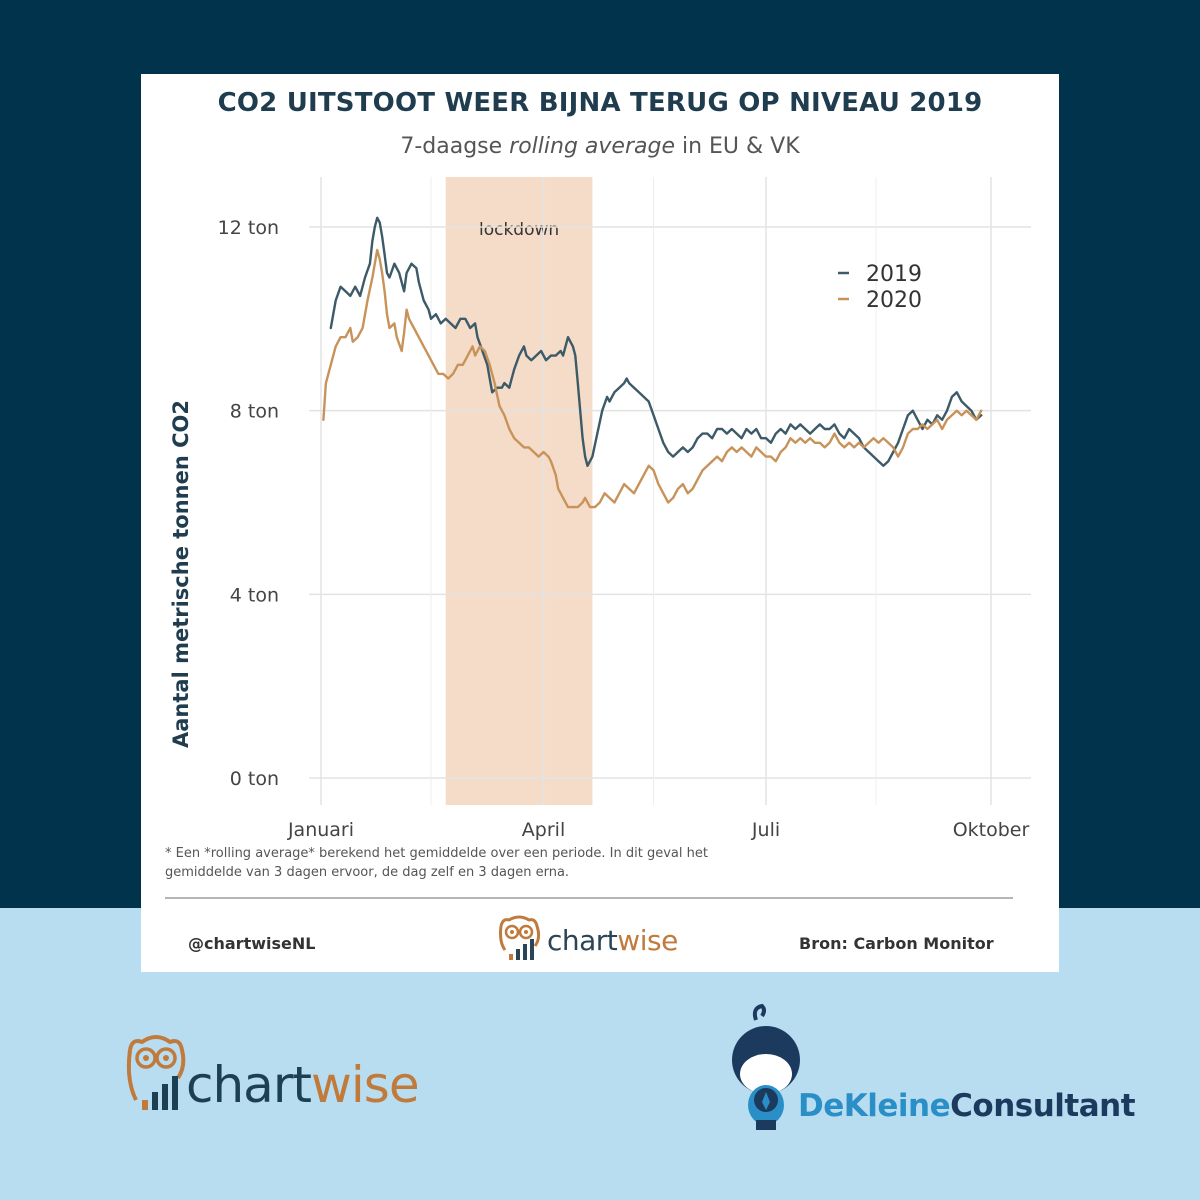 The width and height of the screenshot is (1200, 1200). Describe the element at coordinates (656, 341) in the screenshot. I see `series-line-2019` at that location.